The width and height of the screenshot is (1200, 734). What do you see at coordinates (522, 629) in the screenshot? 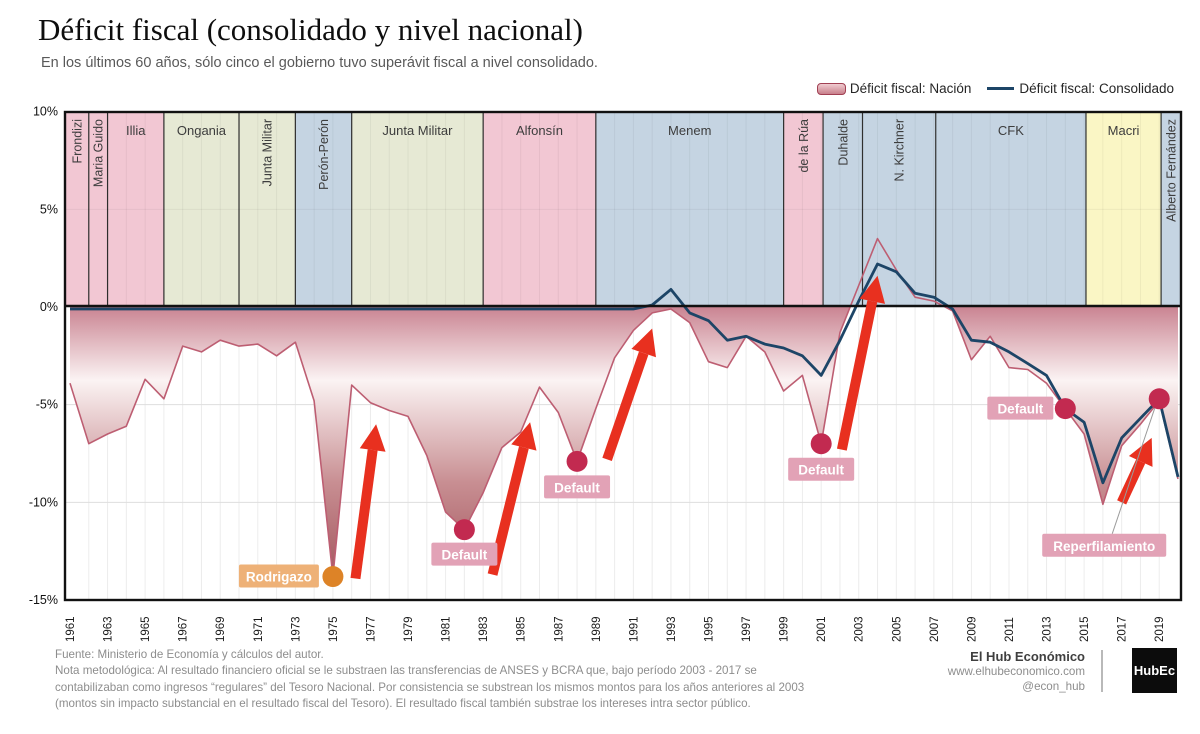
I see `x-tick-label: 1985` at bounding box center [522, 629].